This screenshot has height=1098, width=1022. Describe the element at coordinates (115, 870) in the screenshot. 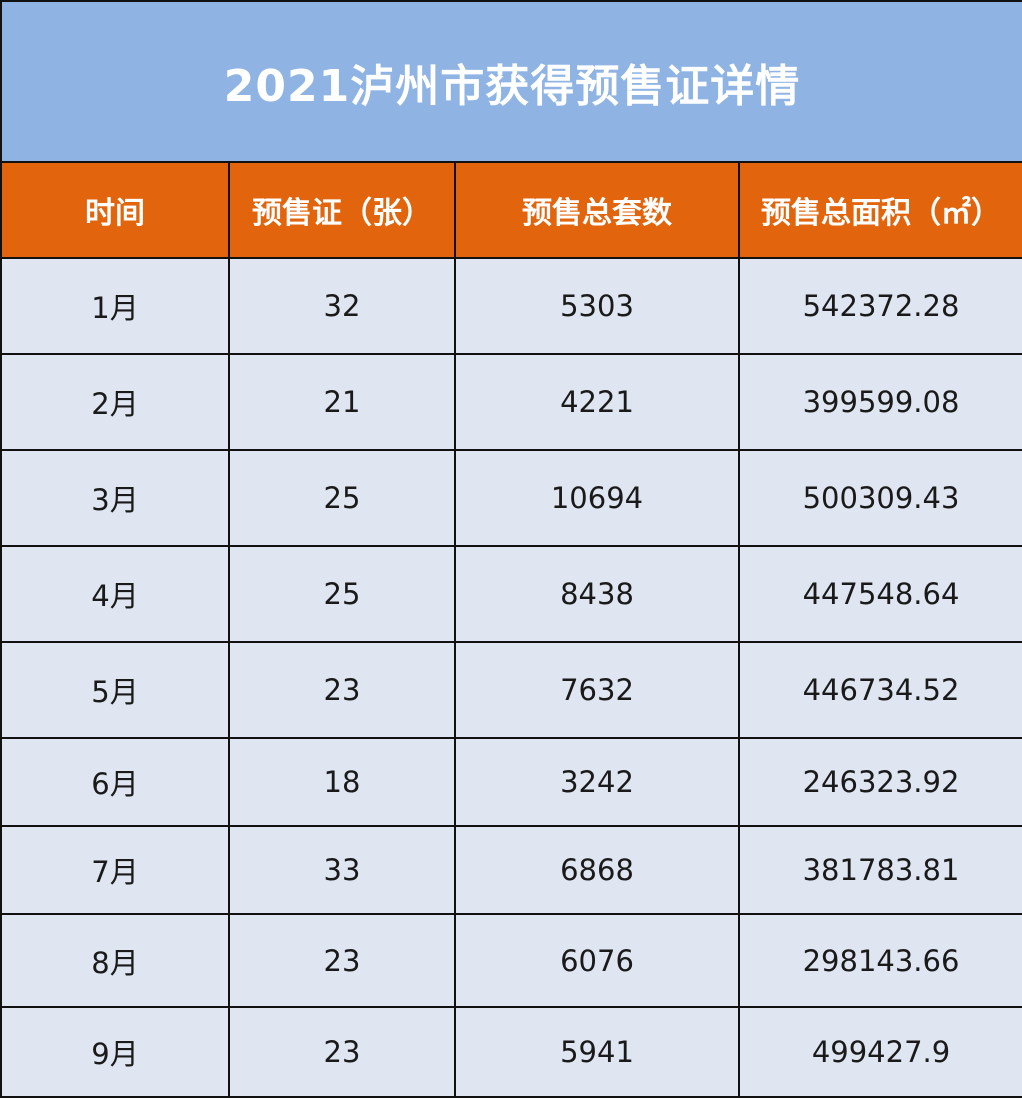

I see `cell-month: 7月` at that location.